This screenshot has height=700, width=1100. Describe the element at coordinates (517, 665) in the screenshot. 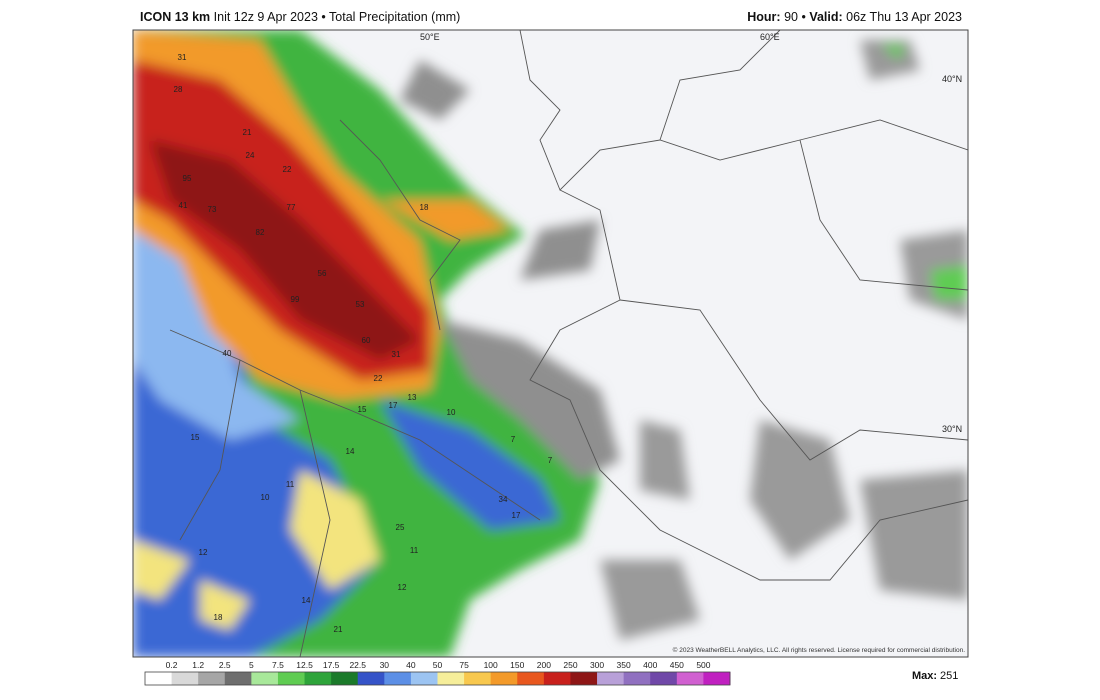

I see `legend-label: 150` at that location.